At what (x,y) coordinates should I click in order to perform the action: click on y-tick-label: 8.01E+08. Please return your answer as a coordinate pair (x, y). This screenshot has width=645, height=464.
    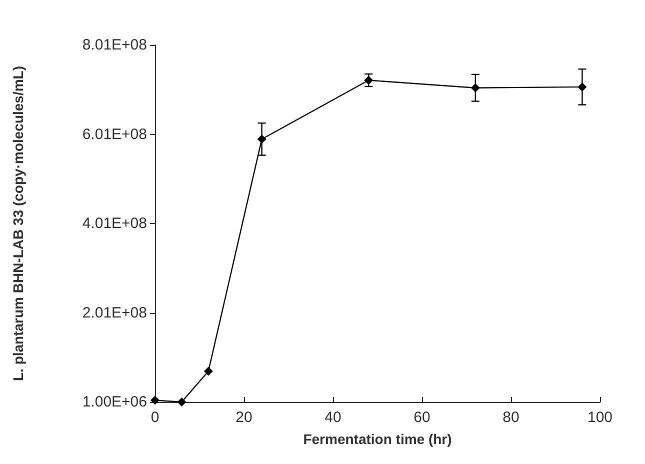
    Looking at the image, I should click on (114, 45).